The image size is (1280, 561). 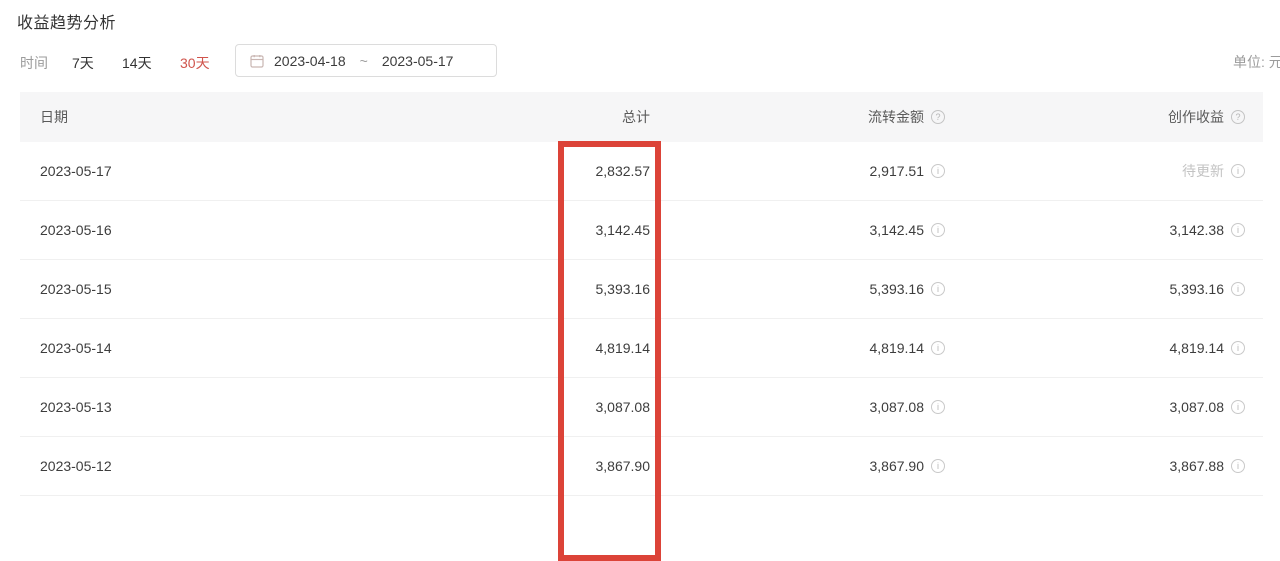 I want to click on cell-total: 3,087.08, so click(x=623, y=407).